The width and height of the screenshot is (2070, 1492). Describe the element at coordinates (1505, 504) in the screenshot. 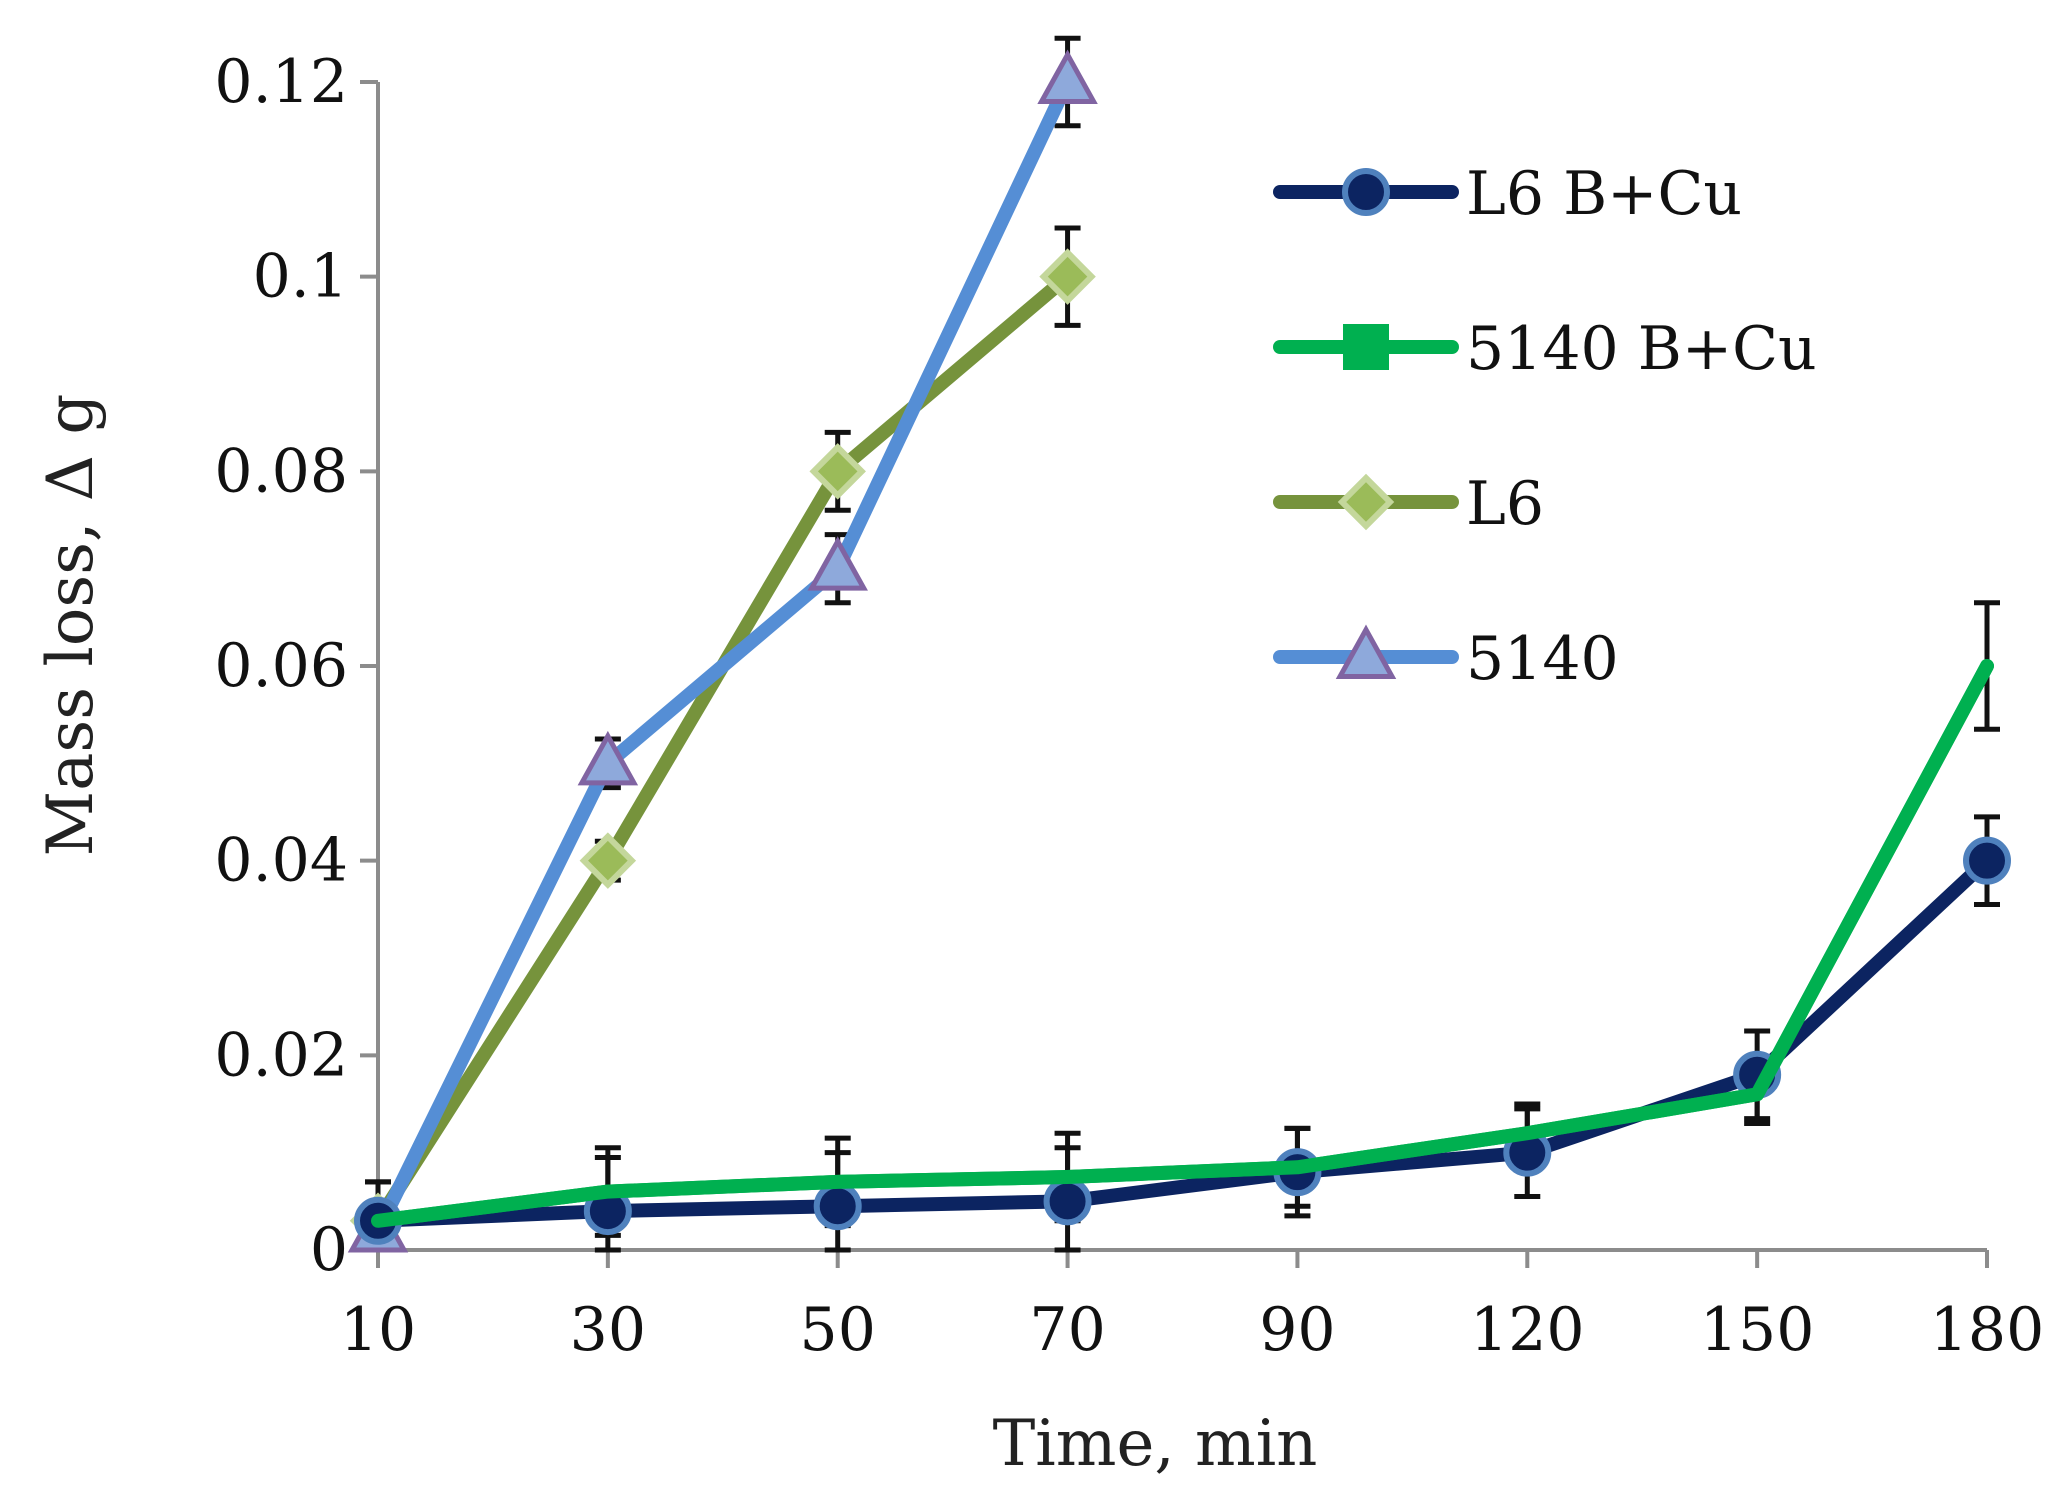

I see `legend-label: L6` at that location.